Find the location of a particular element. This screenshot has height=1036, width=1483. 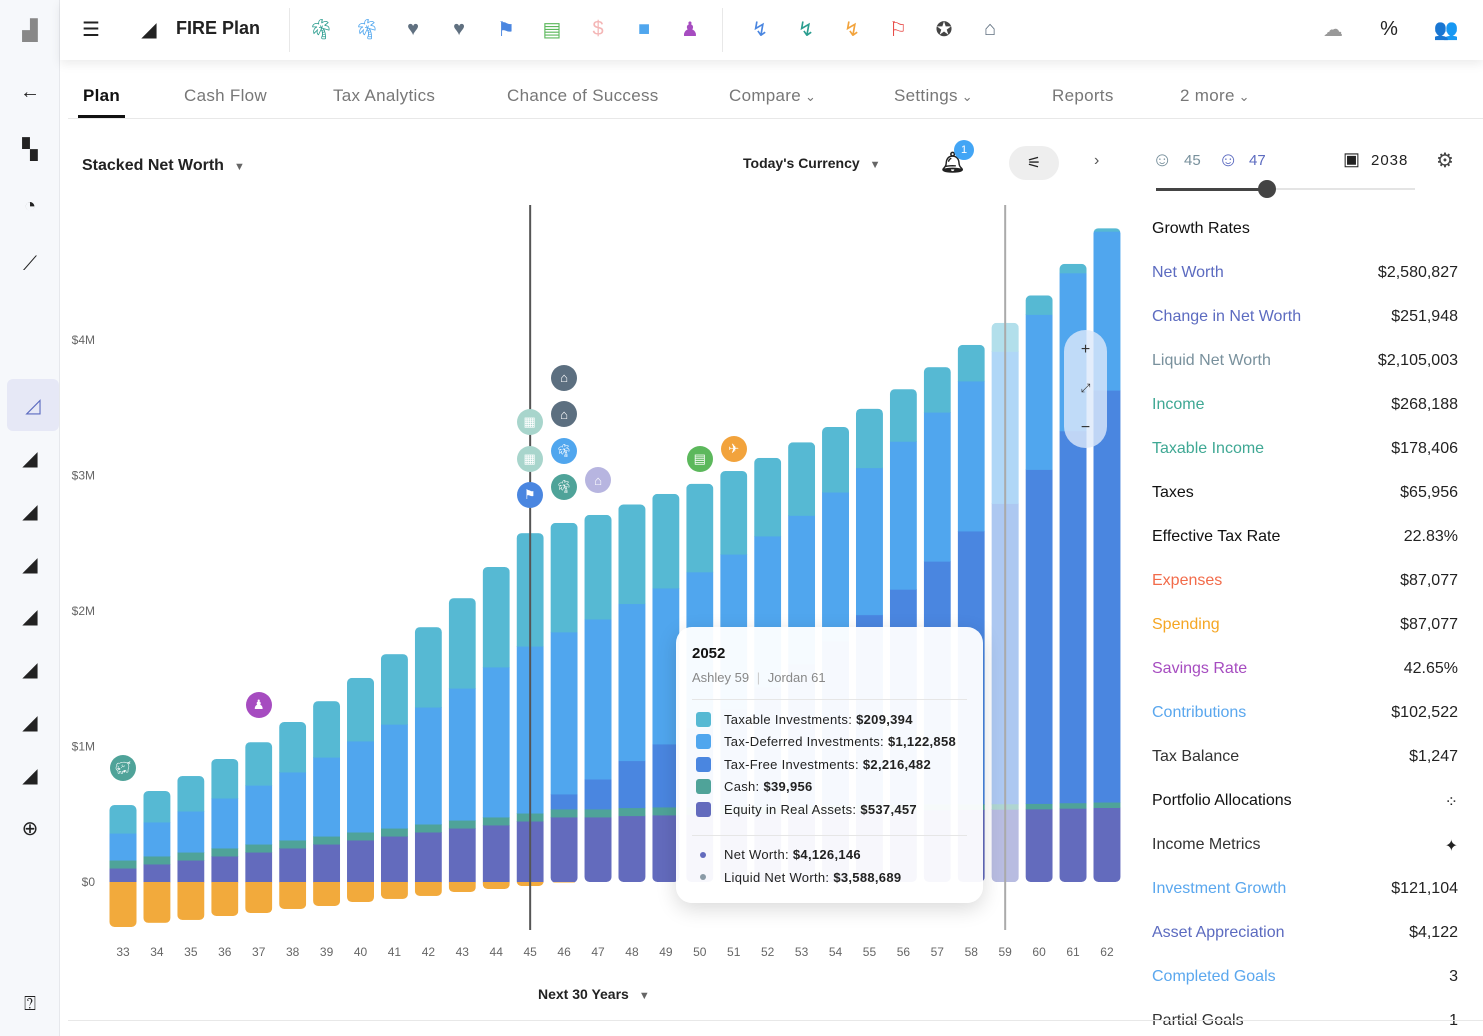

app-logo-icon: ▟ is located at coordinates (30, 30).